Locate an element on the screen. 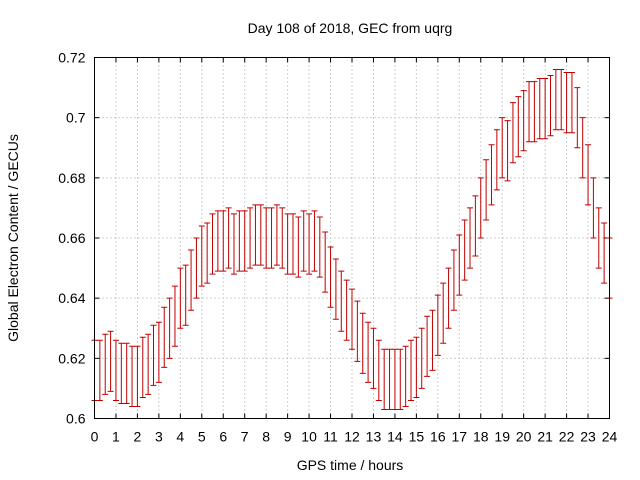 This screenshot has width=640, height=480. x-tick-label: 18 is located at coordinates (481, 437).